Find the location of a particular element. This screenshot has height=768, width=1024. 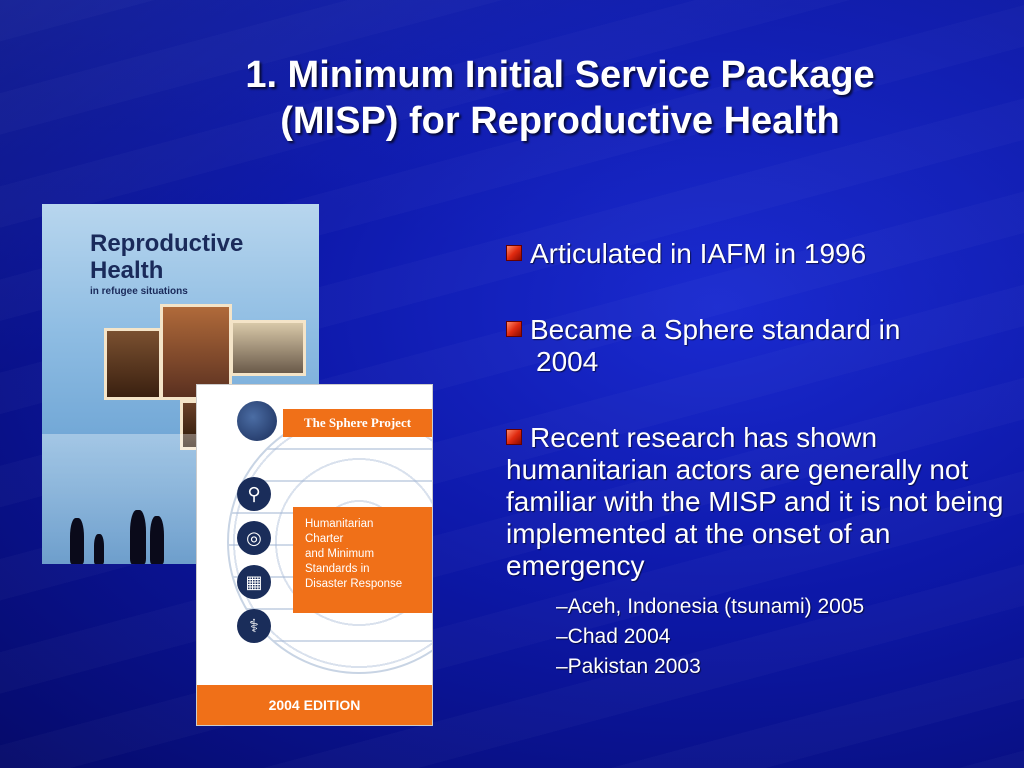

sphere-box-line: Standards in is located at coordinates (337, 569).